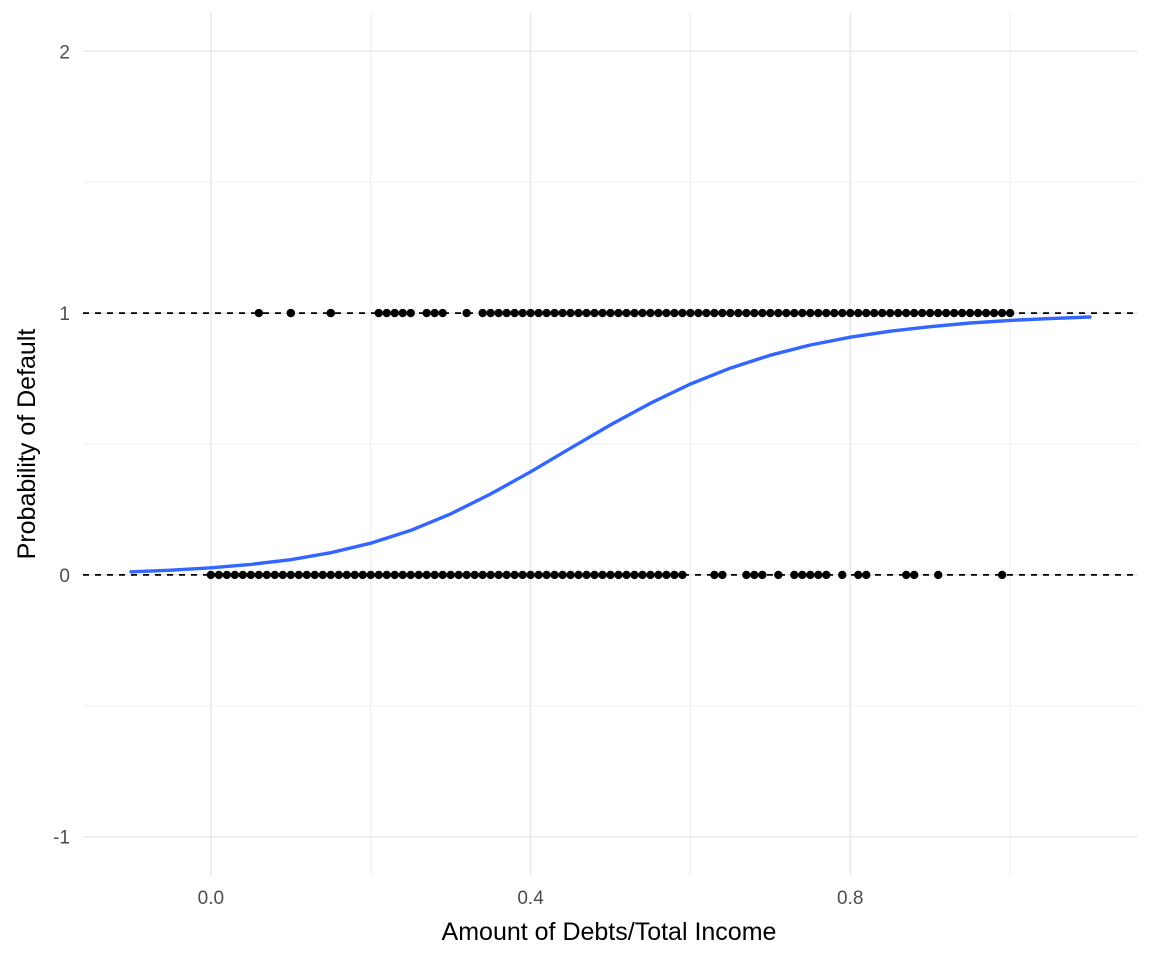 This screenshot has width=1152, height=960. Describe the element at coordinates (27, 444) in the screenshot. I see `y-axis-title: Probability of Default` at that location.